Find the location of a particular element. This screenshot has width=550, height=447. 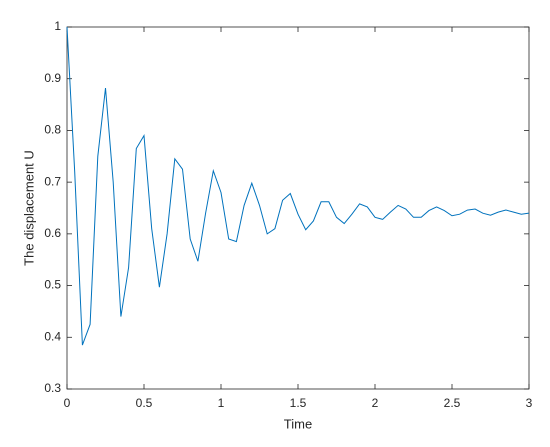

y-tick-label: 0.4 is located at coordinates (52, 336).